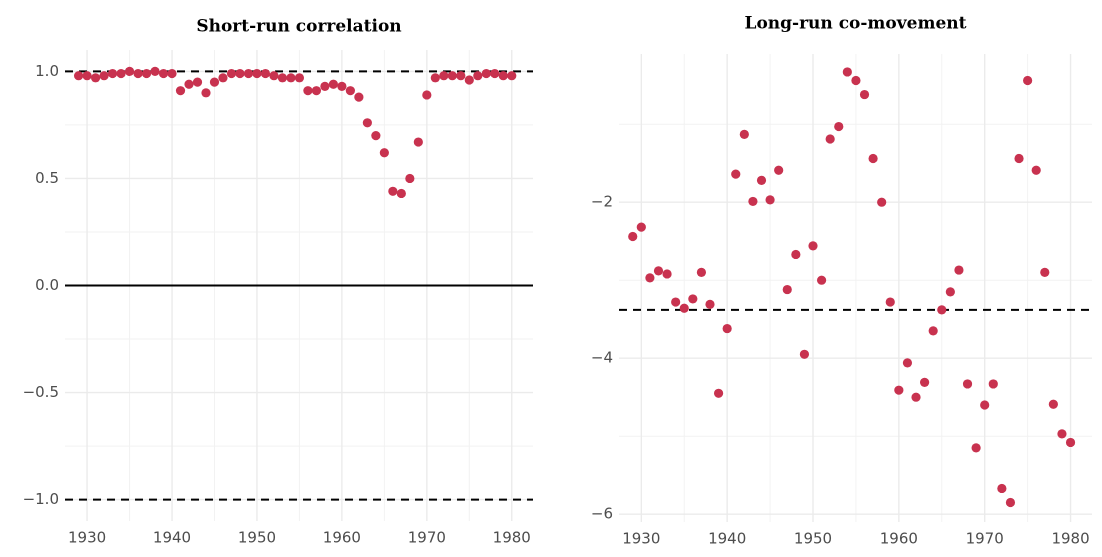 The height and width of the screenshot is (557, 1102). Describe the element at coordinates (47, 285) in the screenshot. I see `y-tick-label: 0.0` at that location.